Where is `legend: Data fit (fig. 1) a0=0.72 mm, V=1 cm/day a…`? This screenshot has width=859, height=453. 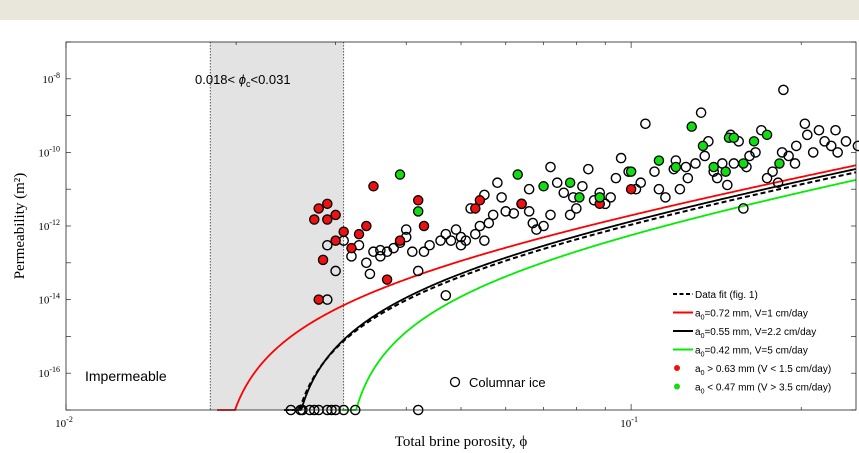
legend: Data fit (fig. 1) a0=0.72 mm, V=1 cm/day a… is located at coordinates (752, 343).